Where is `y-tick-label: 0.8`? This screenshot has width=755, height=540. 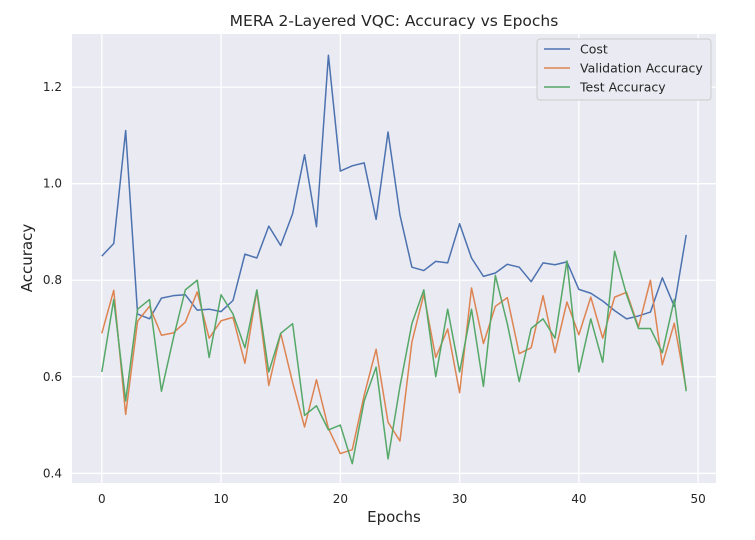 y-tick-label: 0.8 is located at coordinates (52, 280).